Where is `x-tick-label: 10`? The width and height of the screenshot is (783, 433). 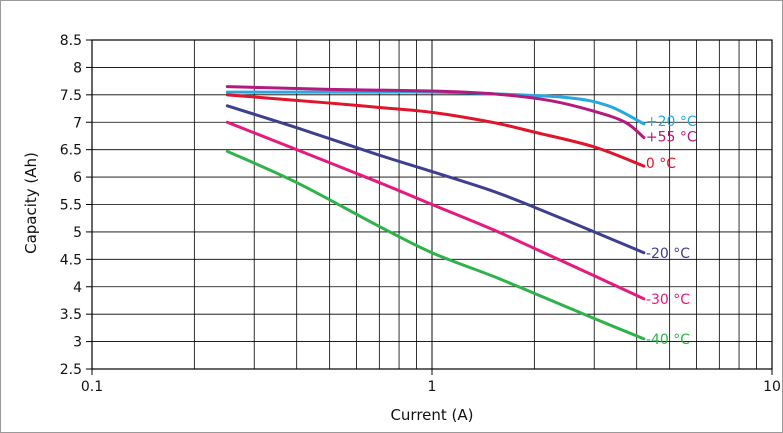
x-tick-label: 10 is located at coordinates (772, 387).